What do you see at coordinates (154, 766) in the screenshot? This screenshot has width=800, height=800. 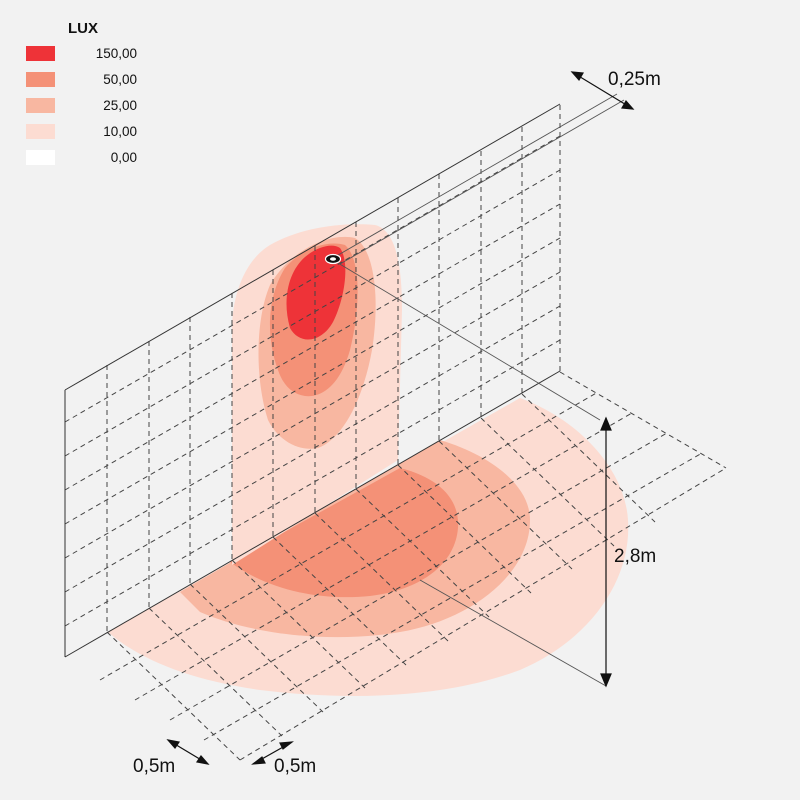 I see `grid-spacing-label-a: 0,5m` at bounding box center [154, 766].